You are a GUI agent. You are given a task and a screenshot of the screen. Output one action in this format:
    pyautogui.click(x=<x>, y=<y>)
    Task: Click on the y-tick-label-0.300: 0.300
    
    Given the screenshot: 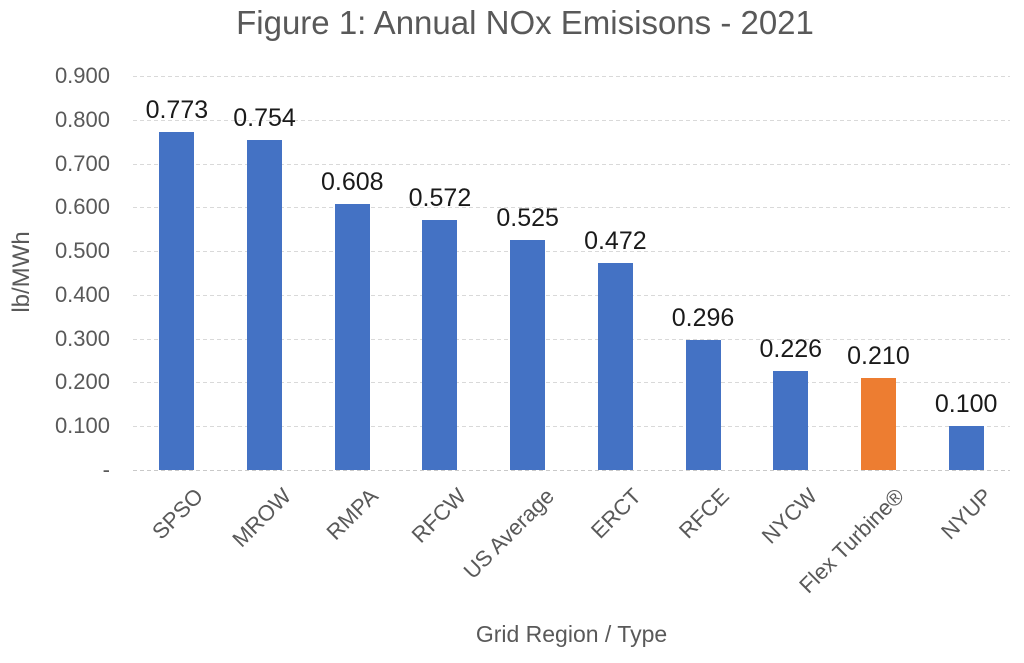 What is the action you would take?
    pyautogui.click(x=82, y=338)
    